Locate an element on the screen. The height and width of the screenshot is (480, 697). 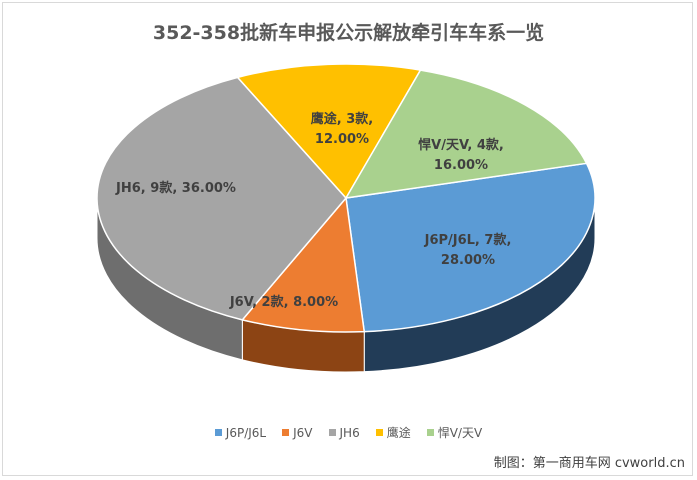
chart-credit: 制图：第一商用车网 cvworld.cn is located at coordinates (589, 463).